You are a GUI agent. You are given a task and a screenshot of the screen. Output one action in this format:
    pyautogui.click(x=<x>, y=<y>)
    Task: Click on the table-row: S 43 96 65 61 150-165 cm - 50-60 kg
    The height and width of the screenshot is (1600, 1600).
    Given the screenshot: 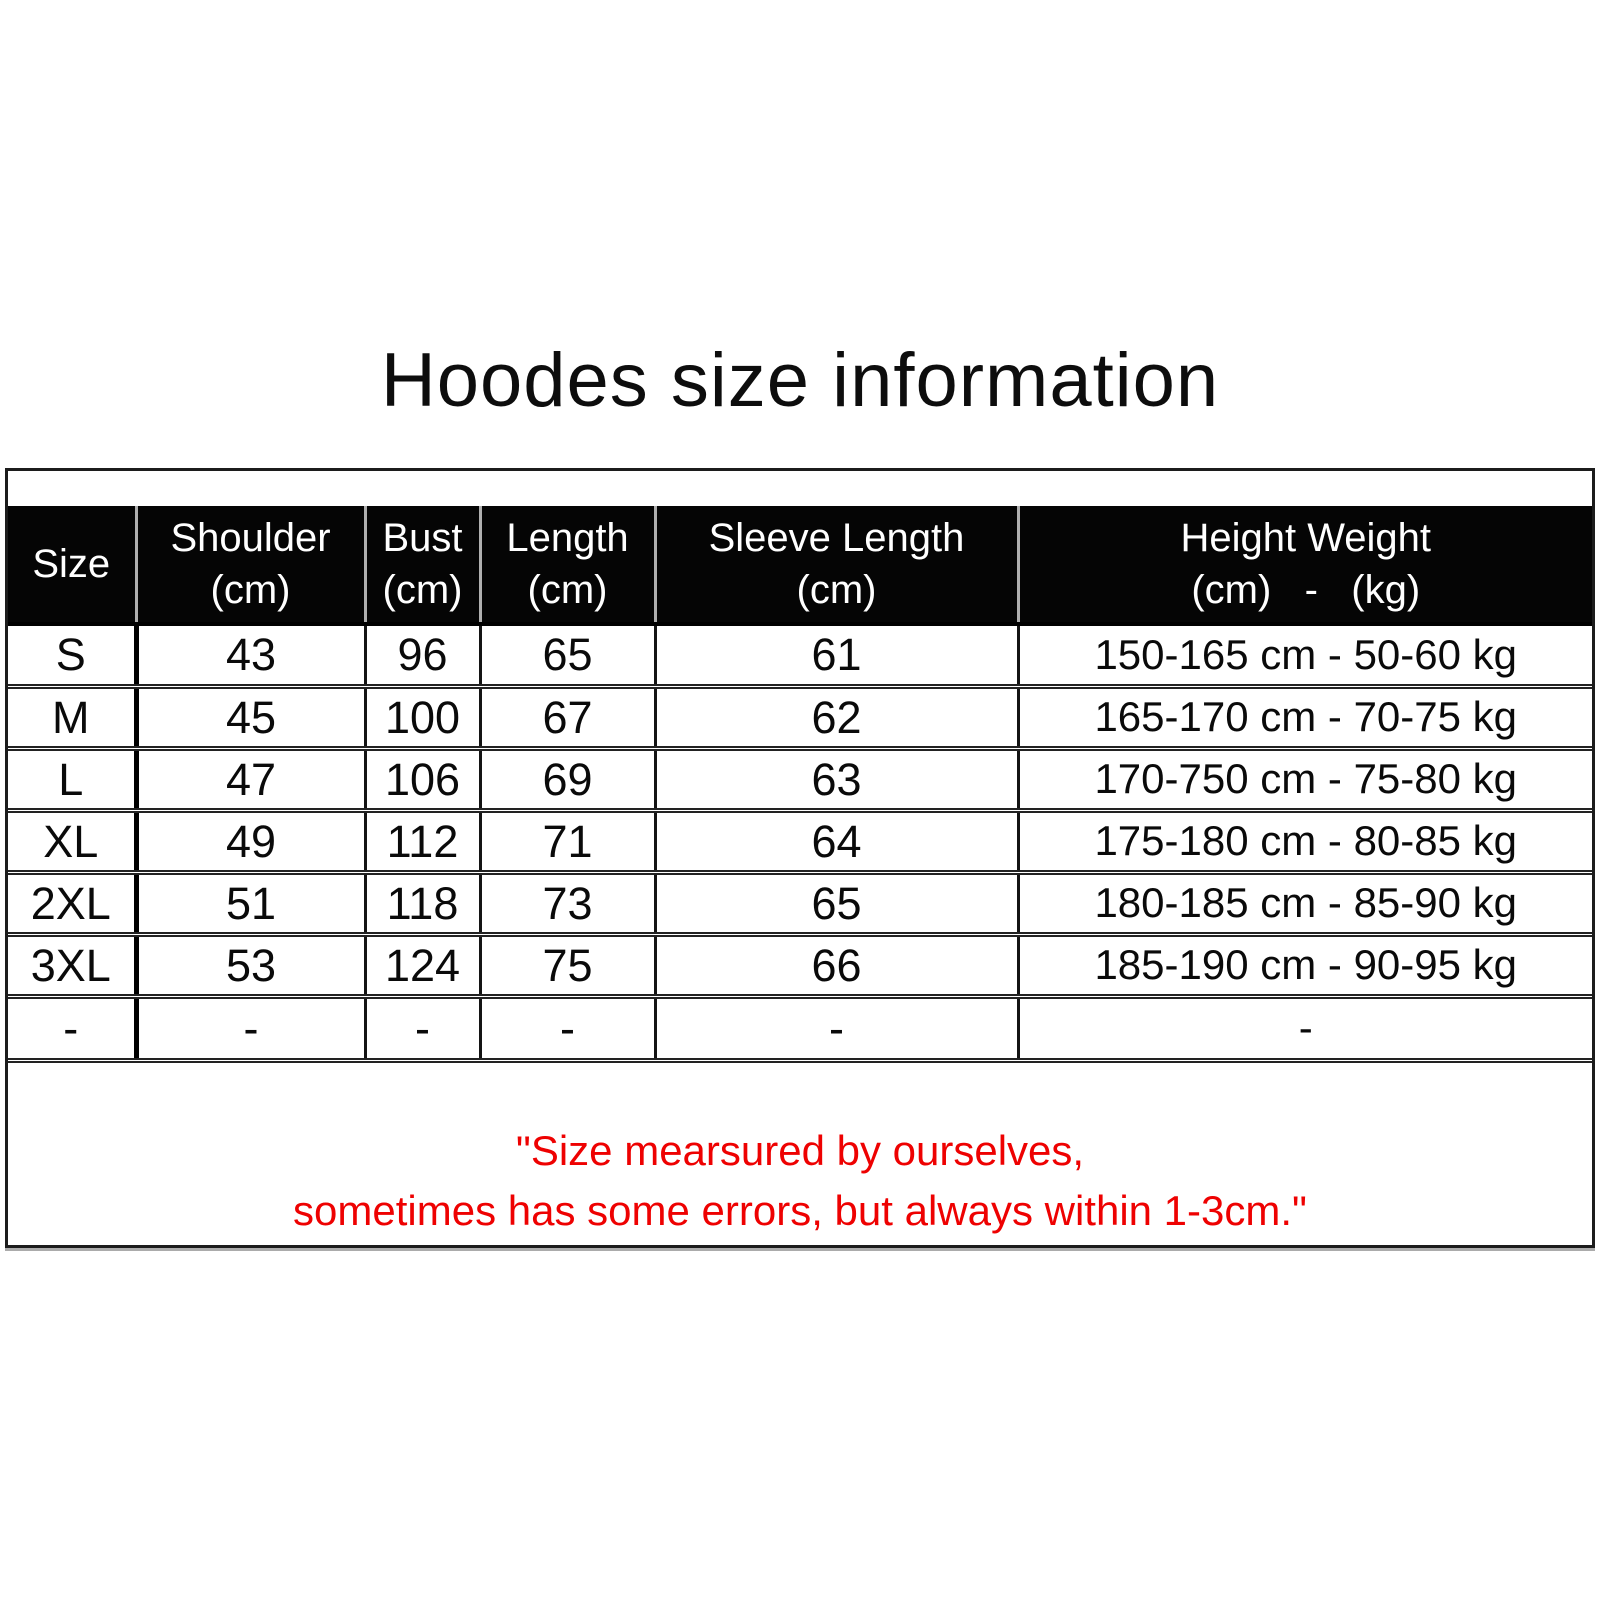 What is the action you would take?
    pyautogui.click(x=800, y=655)
    